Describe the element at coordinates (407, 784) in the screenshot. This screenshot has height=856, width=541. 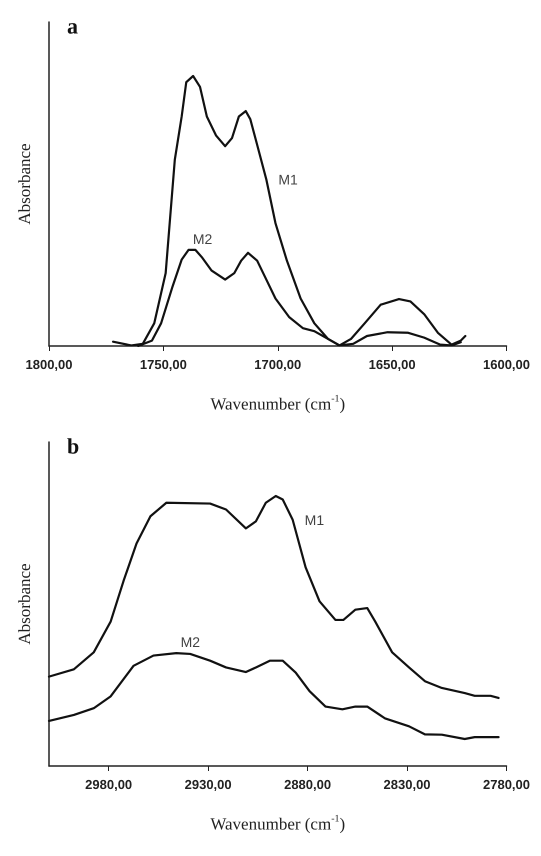
I see `x-tick-label: 2830,00` at that location.